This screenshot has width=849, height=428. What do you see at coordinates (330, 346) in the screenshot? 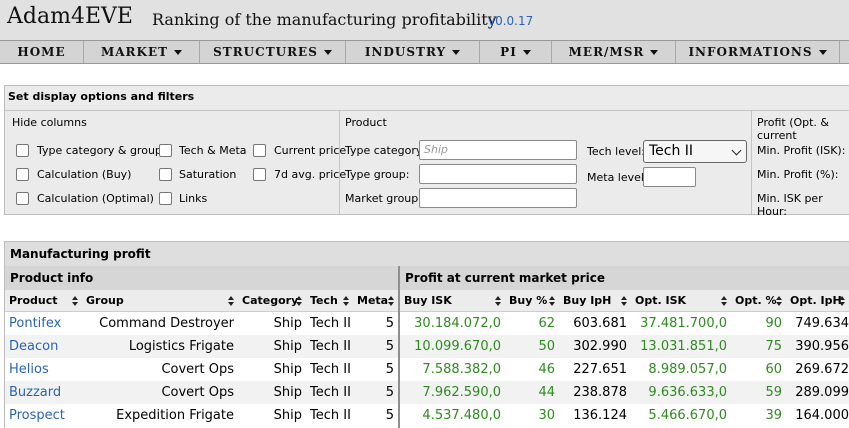
I see `tech-cell: Tech II` at bounding box center [330, 346].